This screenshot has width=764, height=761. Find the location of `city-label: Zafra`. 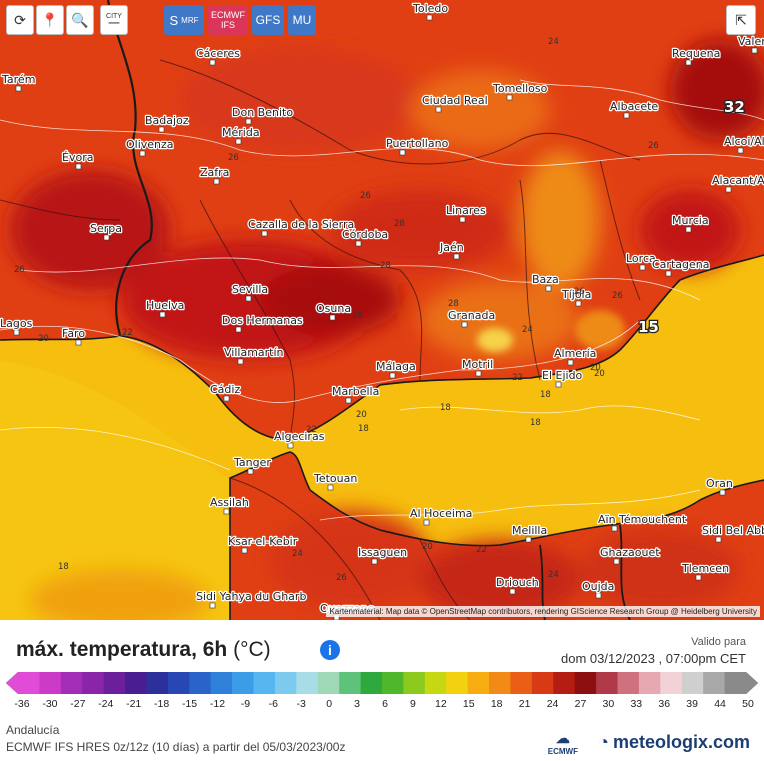

city-label: Zafra is located at coordinates (214, 172).